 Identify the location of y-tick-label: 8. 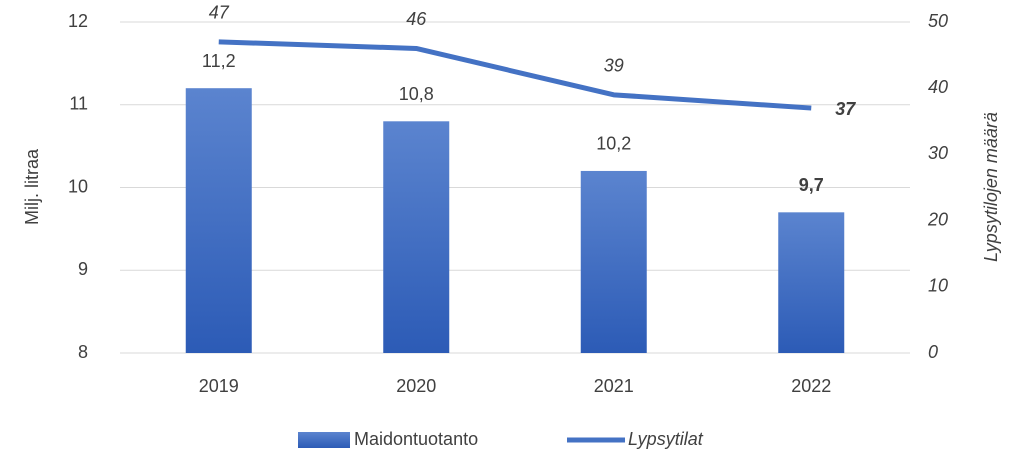
(83, 352).